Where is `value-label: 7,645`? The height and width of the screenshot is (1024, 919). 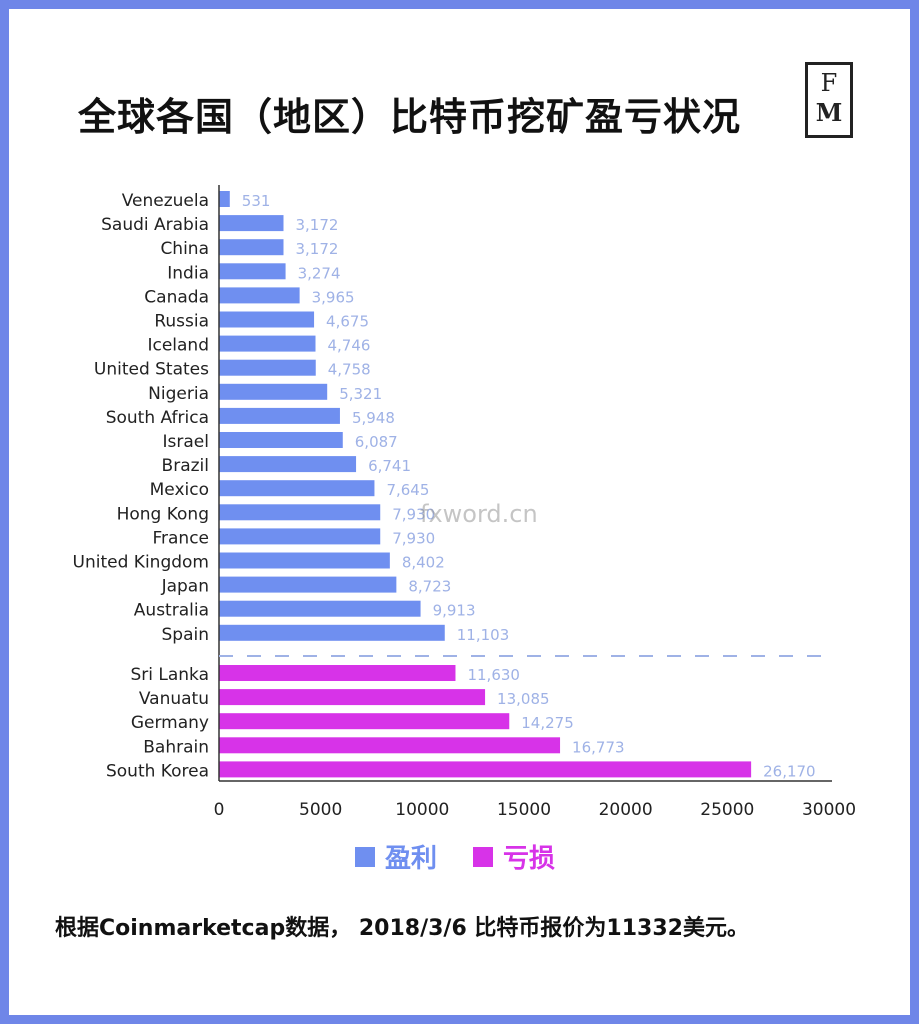
value-label: 7,645 is located at coordinates (407, 490).